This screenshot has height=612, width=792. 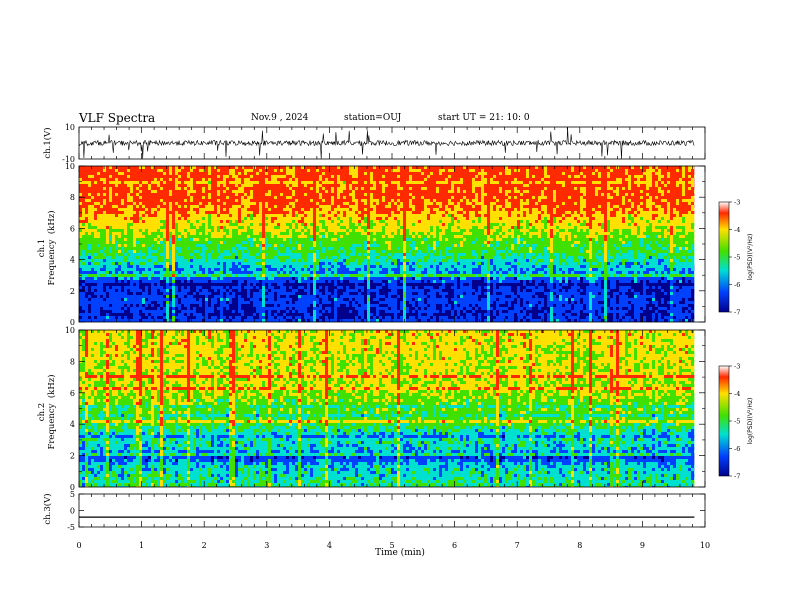 What do you see at coordinates (71, 527) in the screenshot?
I see `ytick-label: -5` at bounding box center [71, 527].